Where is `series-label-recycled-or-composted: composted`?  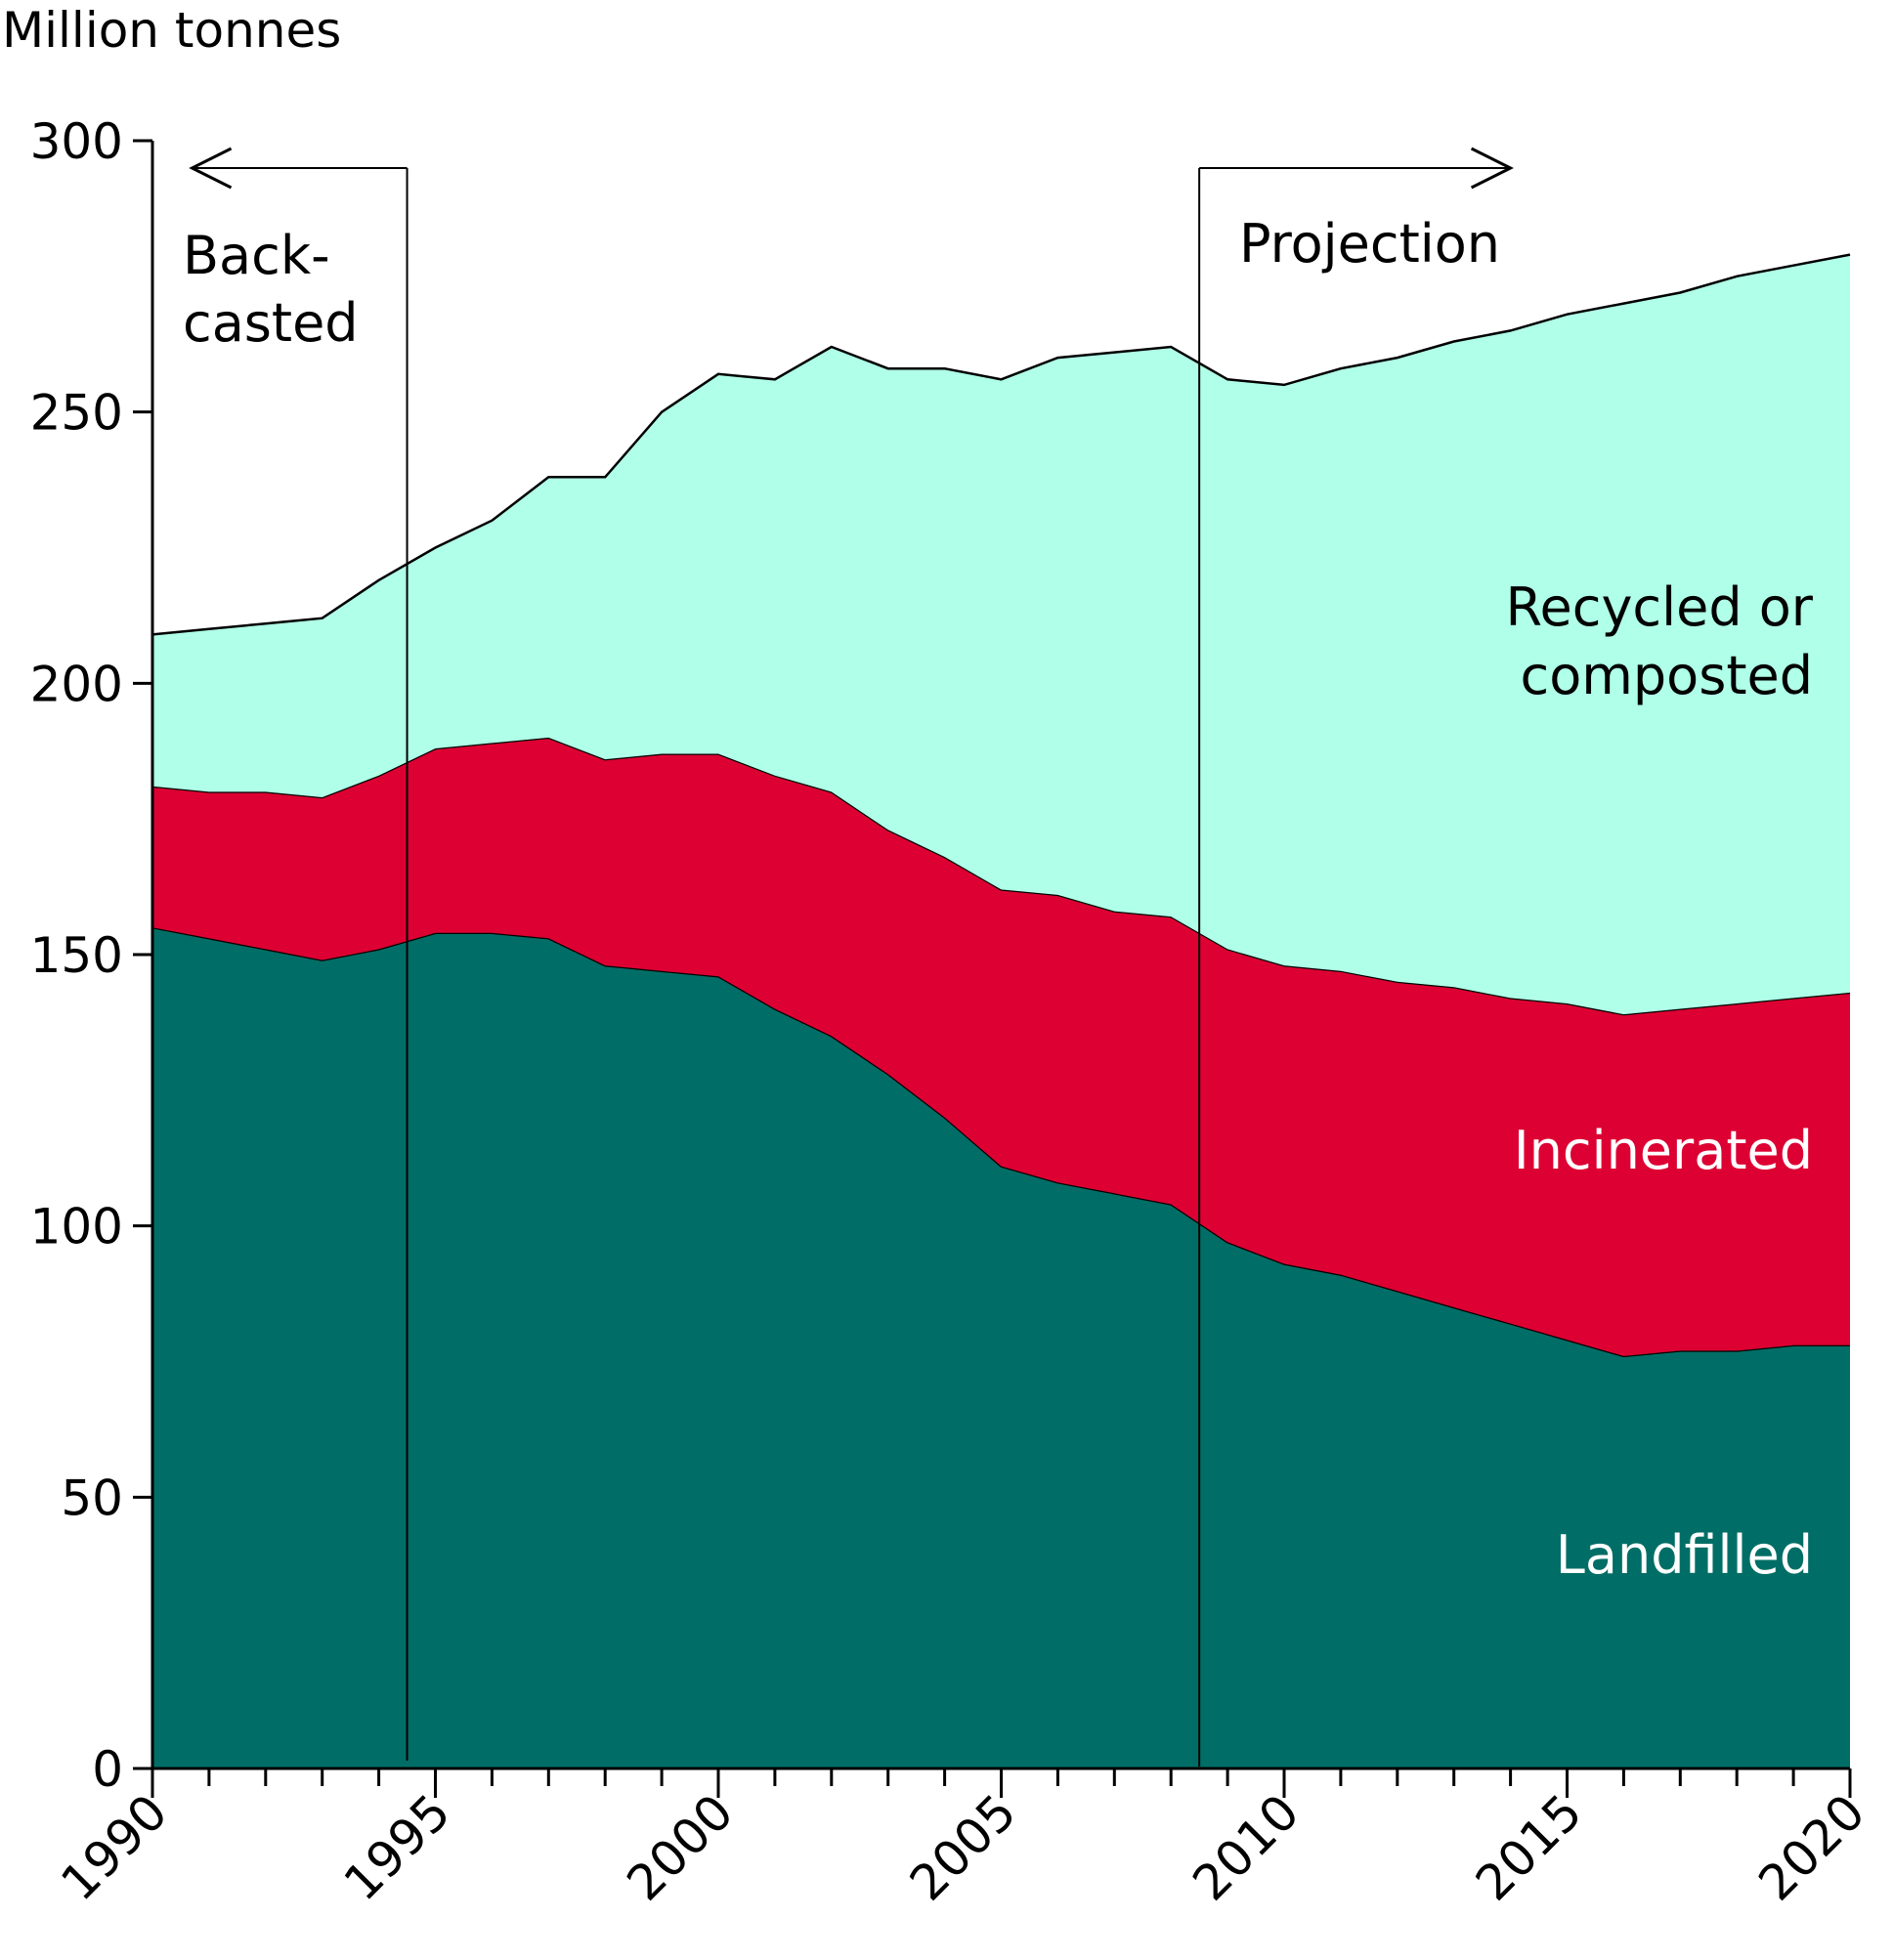
series-label-recycled-or-composted: composted is located at coordinates (1667, 675).